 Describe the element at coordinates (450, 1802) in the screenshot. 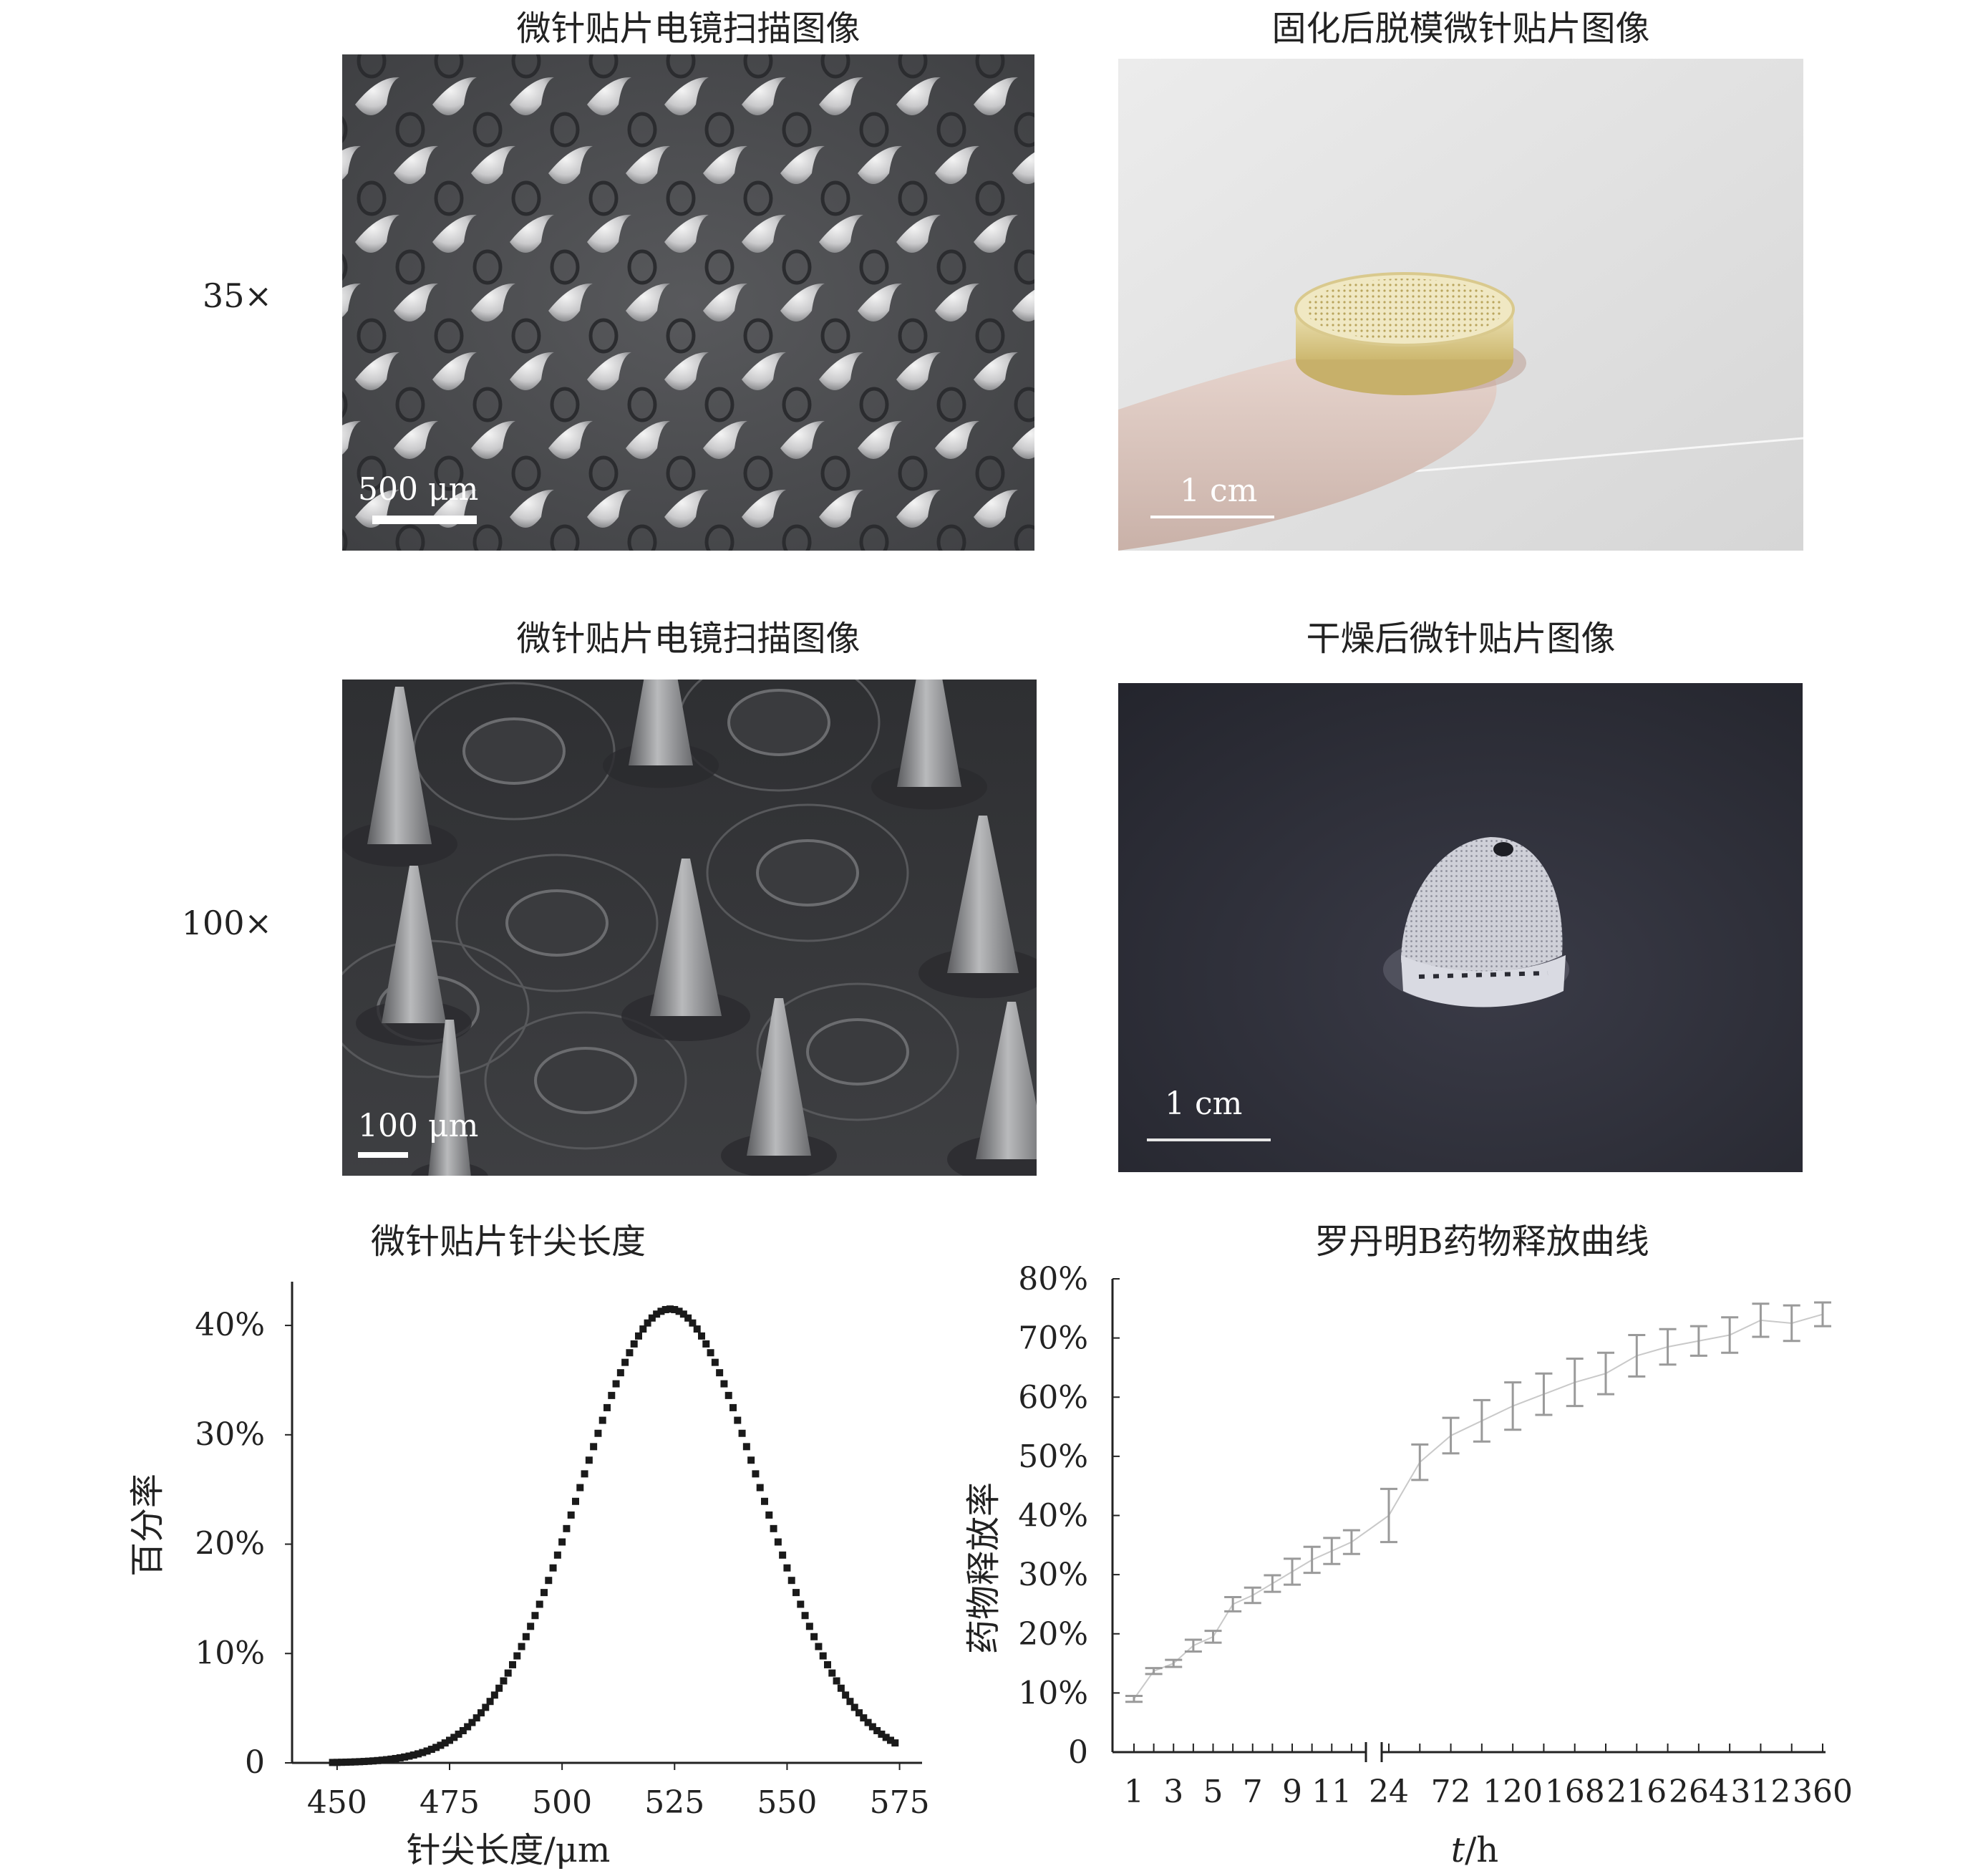

I see `x-tick-label: 475` at that location.